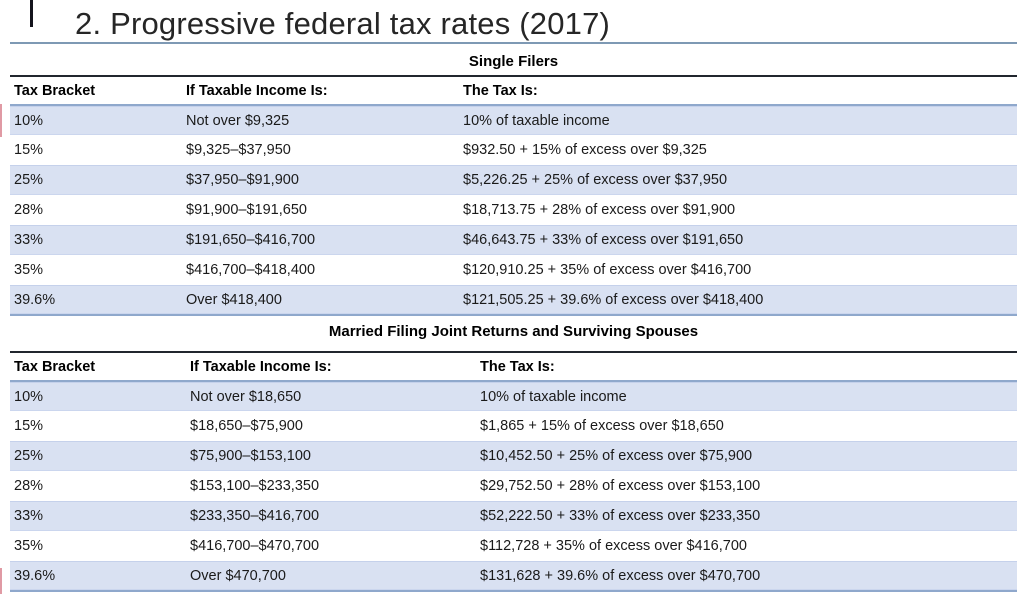 This screenshot has height=599, width=1024. What do you see at coordinates (238, 150) in the screenshot?
I see `table-cell: $9,325–$37,950` at bounding box center [238, 150].